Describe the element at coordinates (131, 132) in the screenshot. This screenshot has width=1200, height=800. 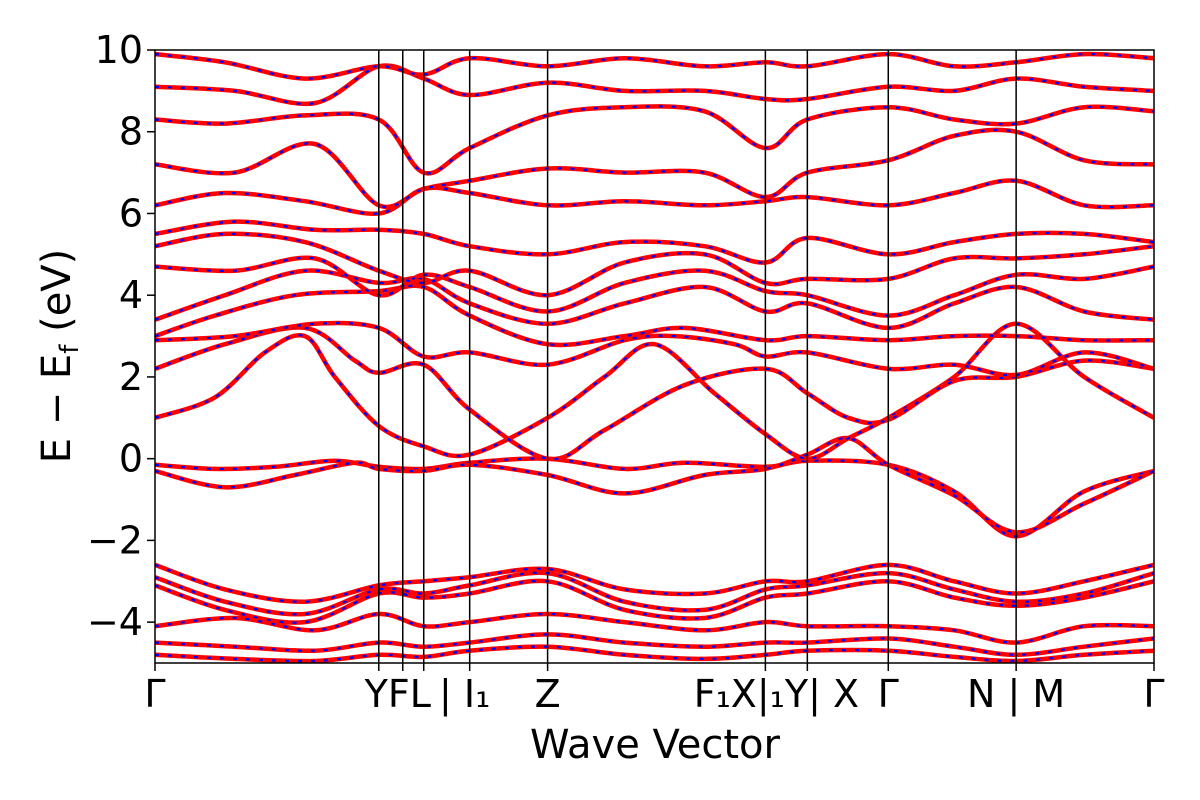
I see `y-tick-label: 8` at that location.